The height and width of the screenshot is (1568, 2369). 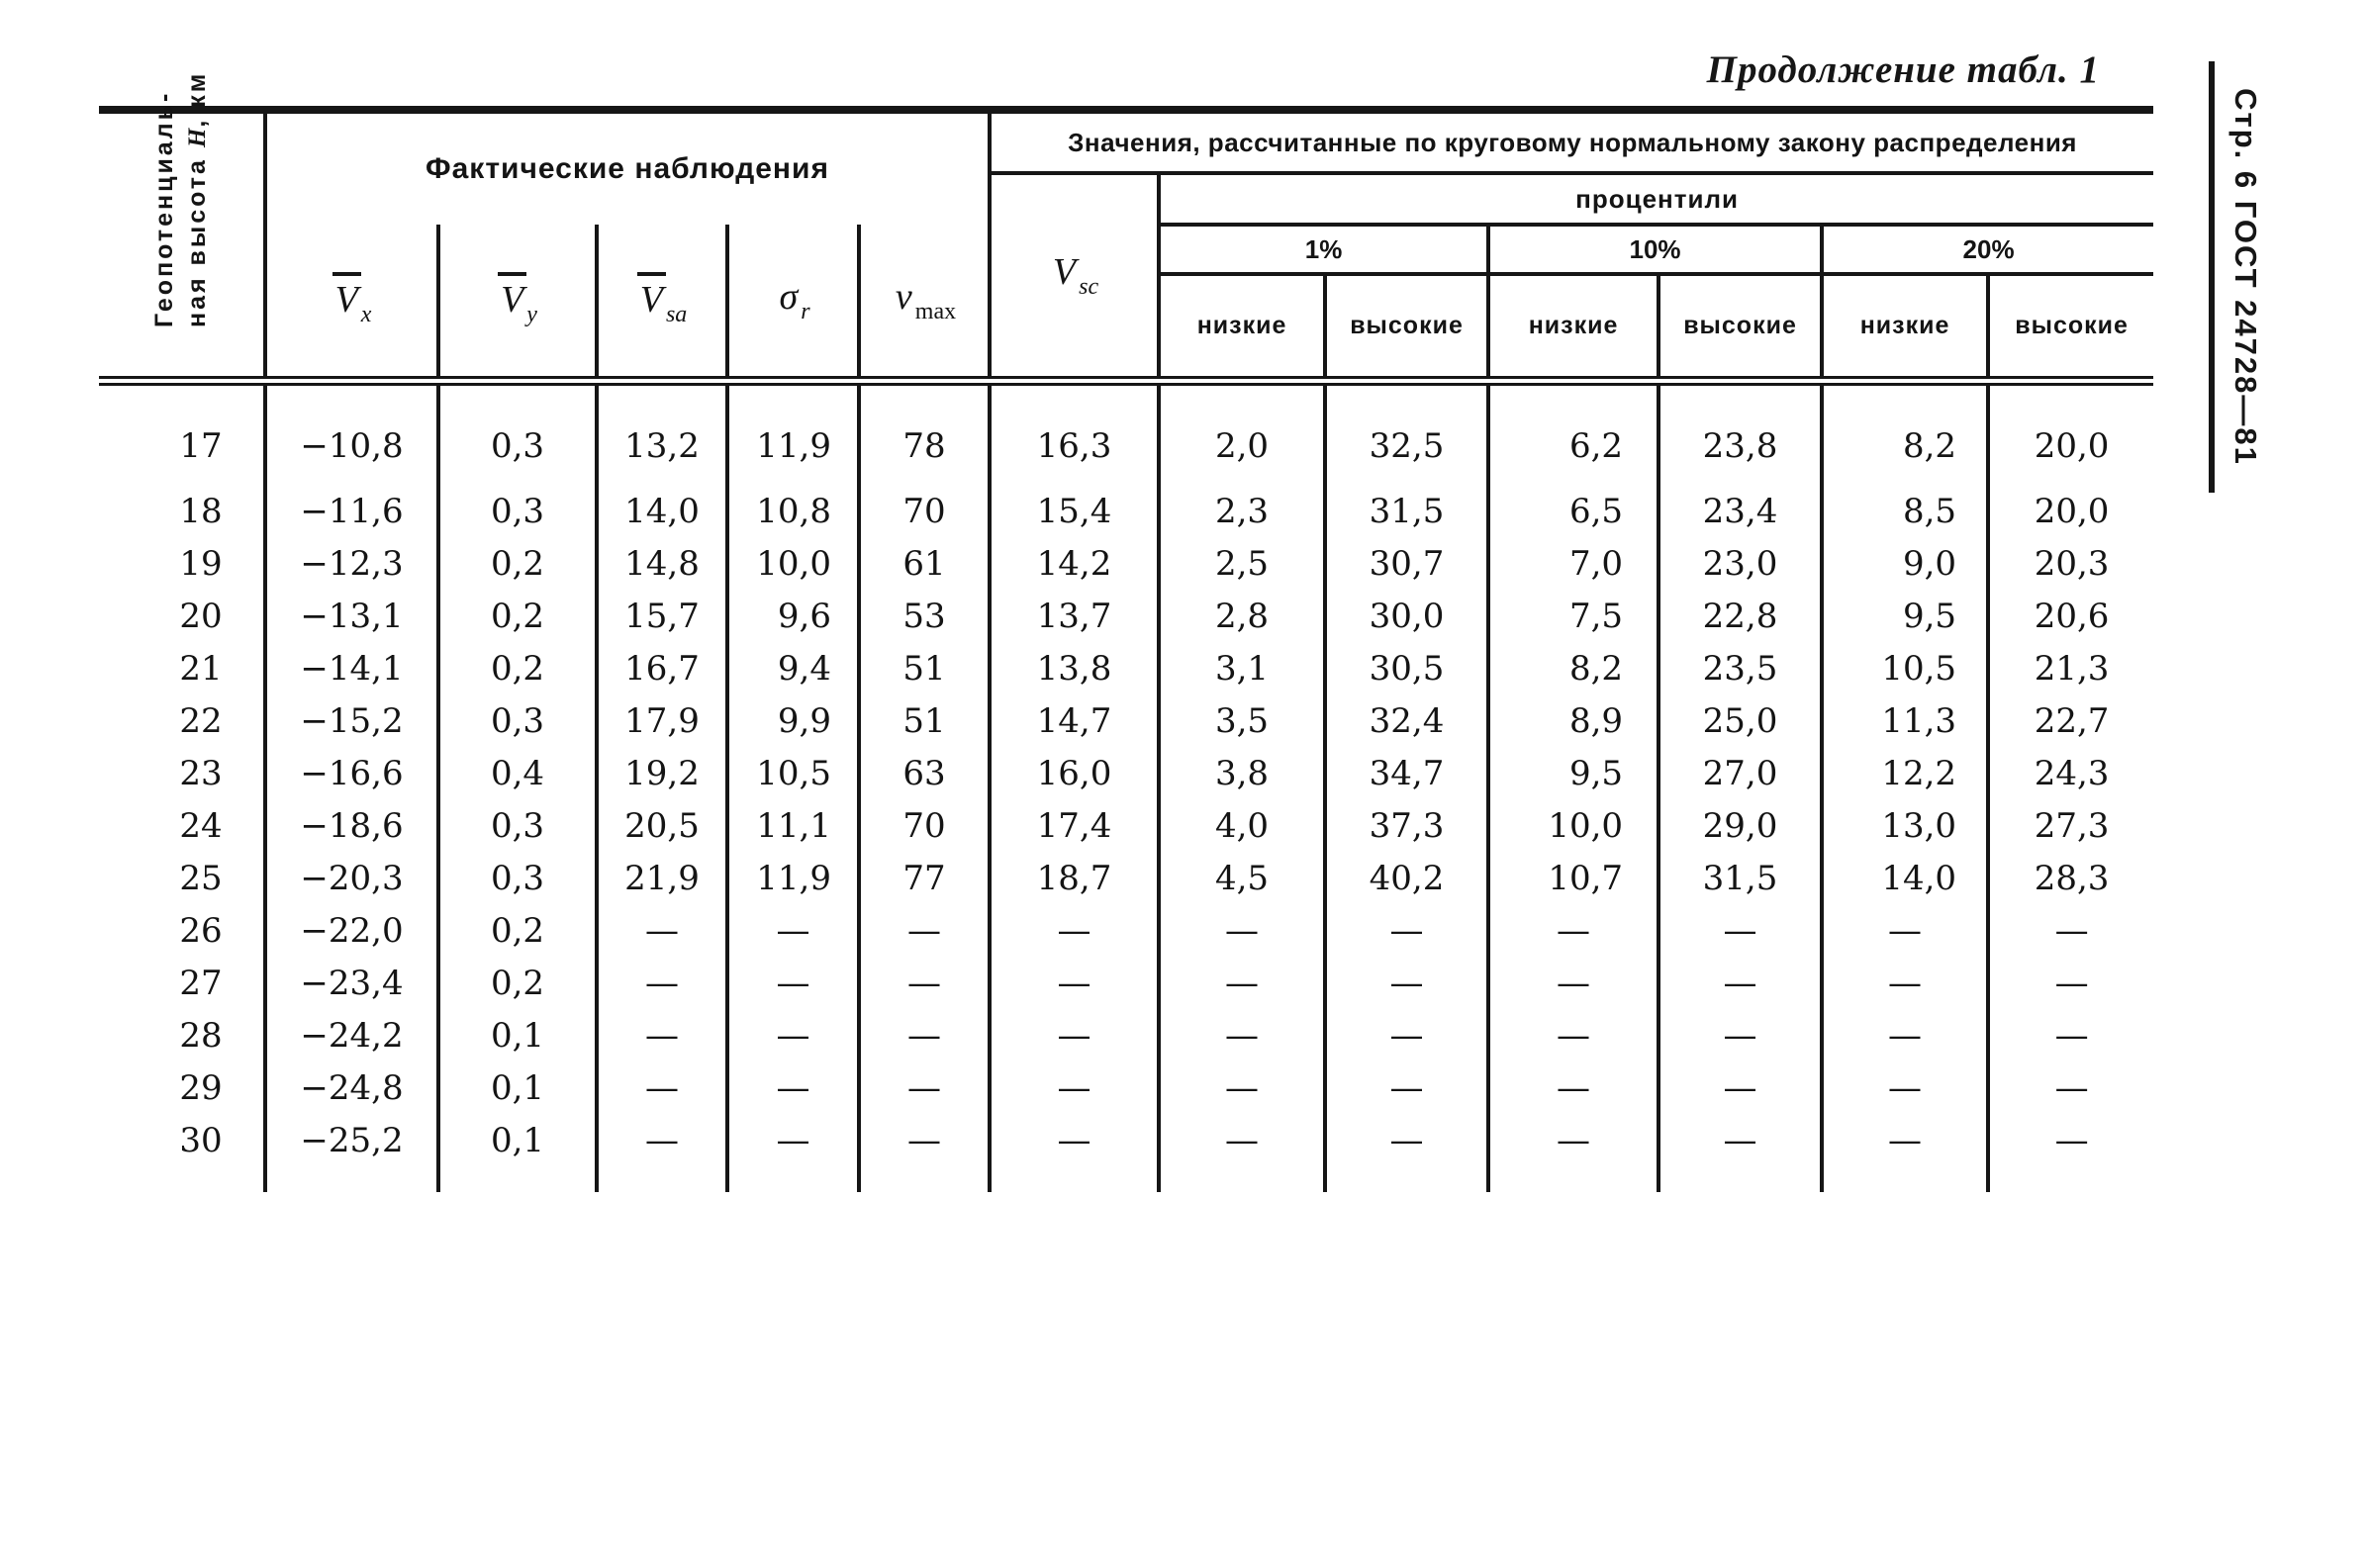 What do you see at coordinates (1241, 878) in the screenshot?
I see `cell-value: 4,5` at bounding box center [1241, 878].